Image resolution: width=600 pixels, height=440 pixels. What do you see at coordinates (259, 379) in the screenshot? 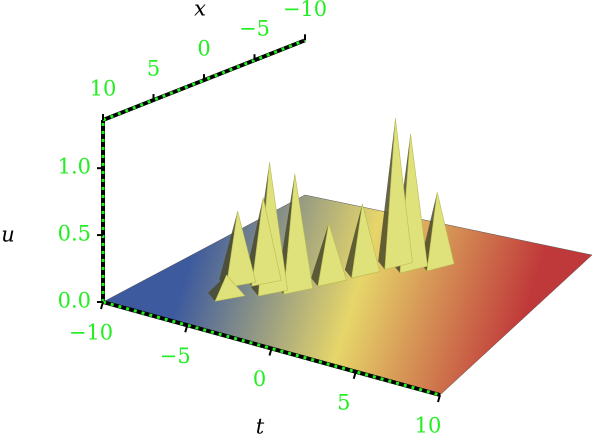
I see `t-tick-label: 0` at bounding box center [259, 379].